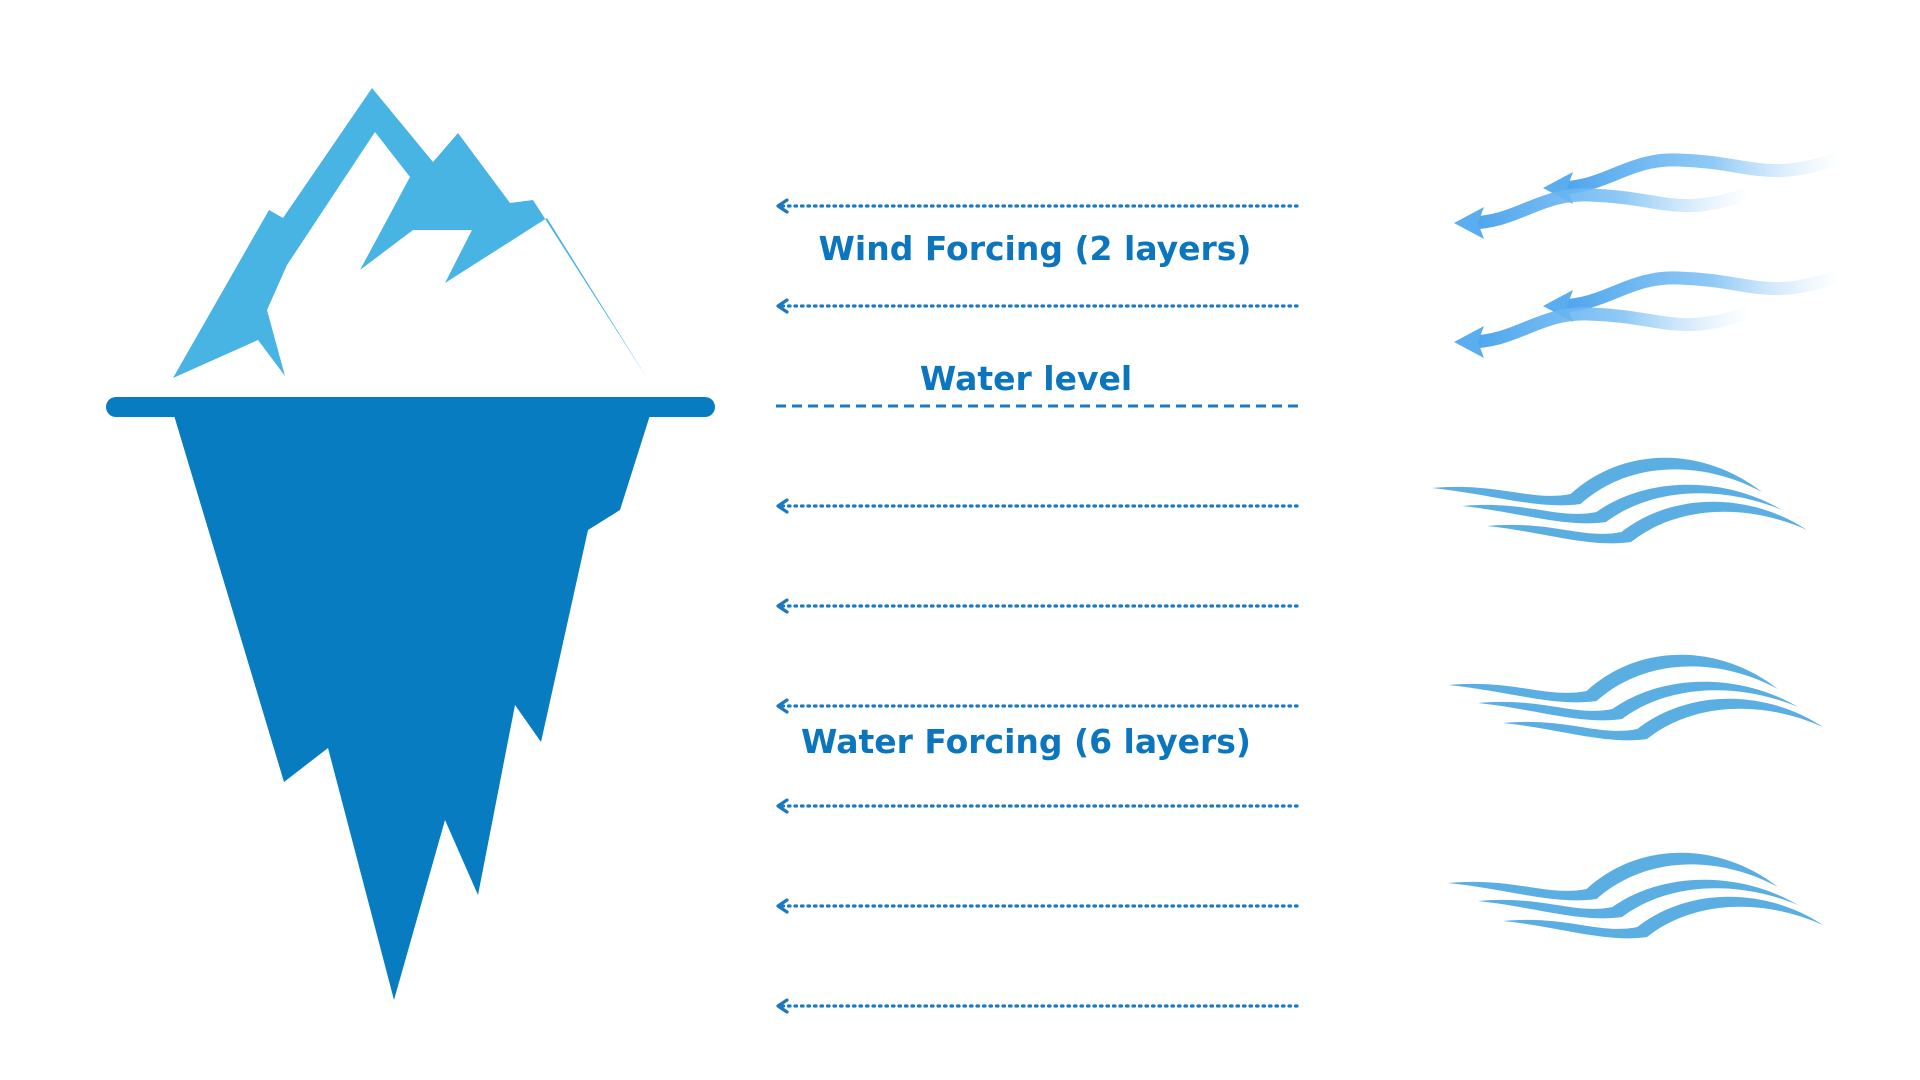  I want to click on wind-forcing-label: Wind Forcing (2 layers), so click(1035, 249).